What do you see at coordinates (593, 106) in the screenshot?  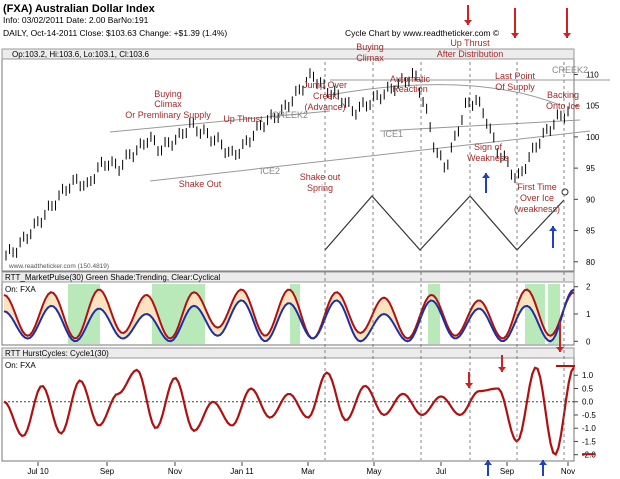 I see `y-tick-label: 105` at bounding box center [593, 106].